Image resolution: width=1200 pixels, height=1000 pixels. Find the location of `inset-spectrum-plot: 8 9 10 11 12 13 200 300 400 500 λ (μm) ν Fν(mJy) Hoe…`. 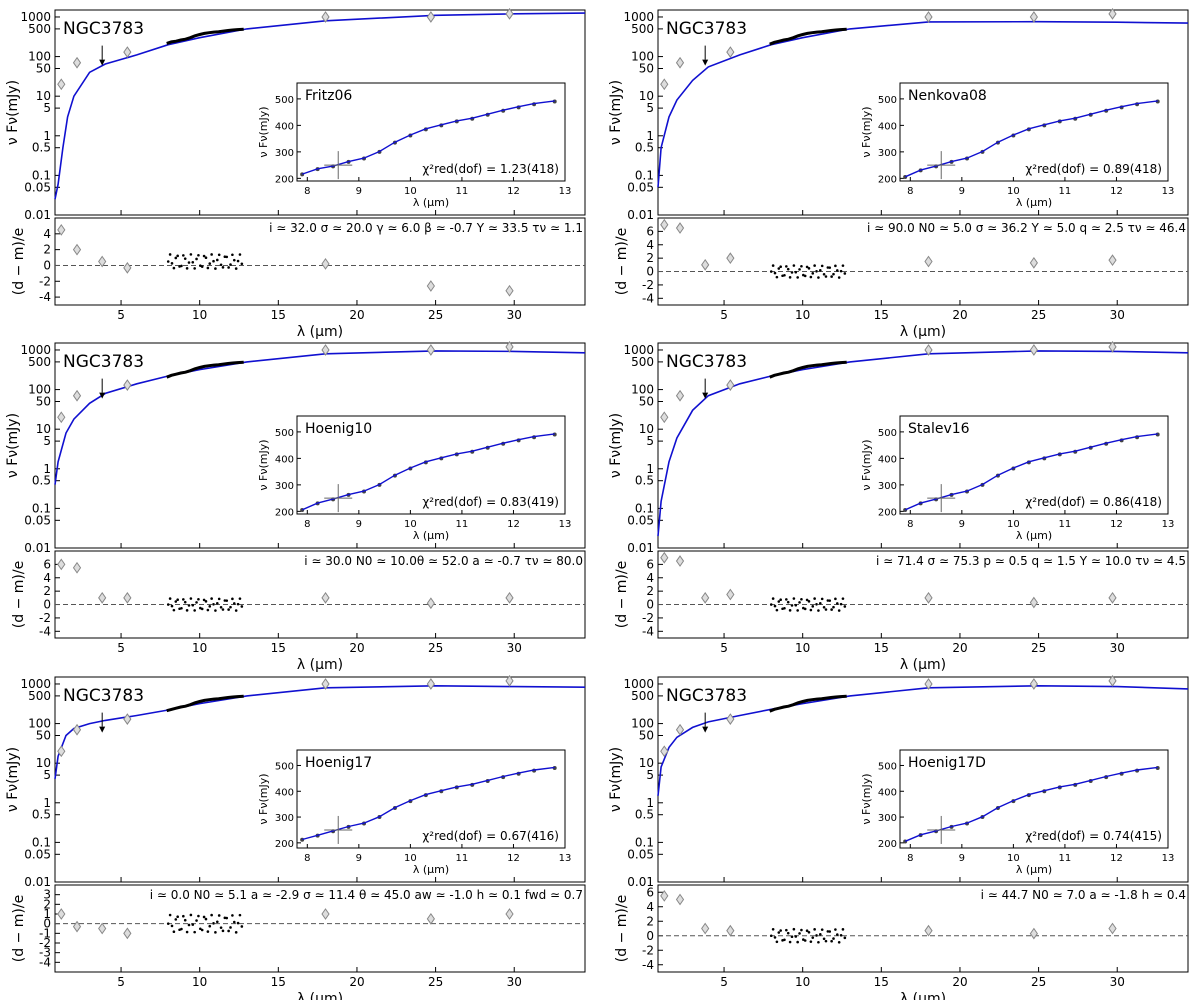

inset-spectrum-plot: 8 9 10 11 12 13 200 300 400 500 λ (μm) ν Fν(mJy) Hoe… is located at coordinates (414, 812).